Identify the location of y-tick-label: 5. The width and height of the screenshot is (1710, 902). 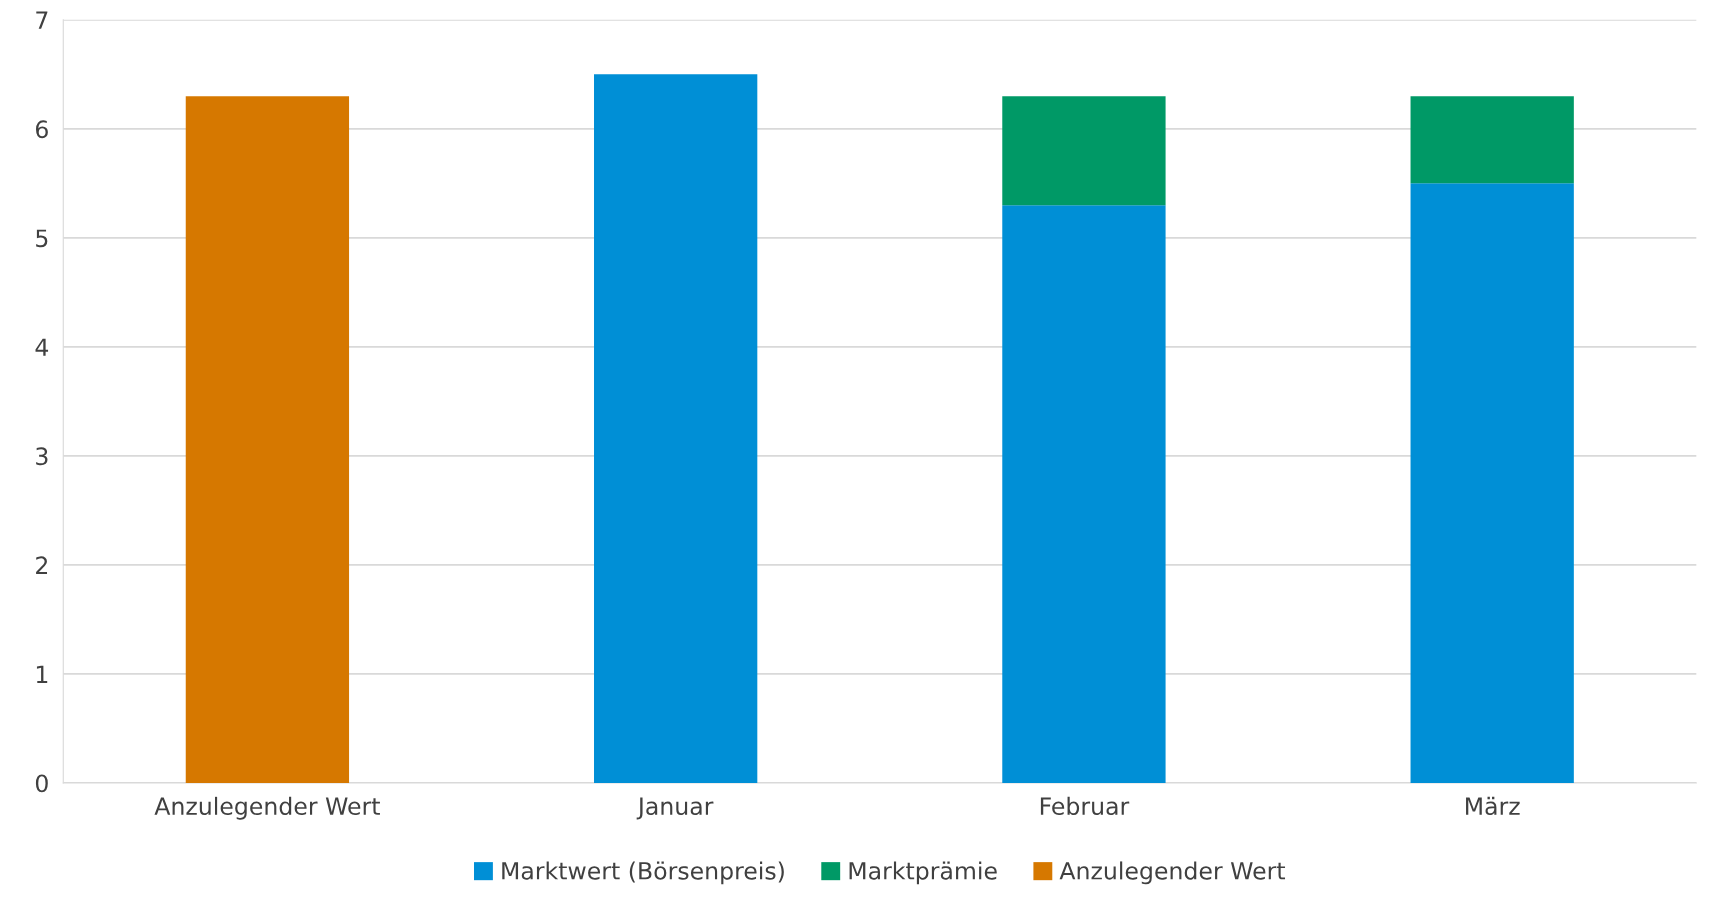
(42, 238).